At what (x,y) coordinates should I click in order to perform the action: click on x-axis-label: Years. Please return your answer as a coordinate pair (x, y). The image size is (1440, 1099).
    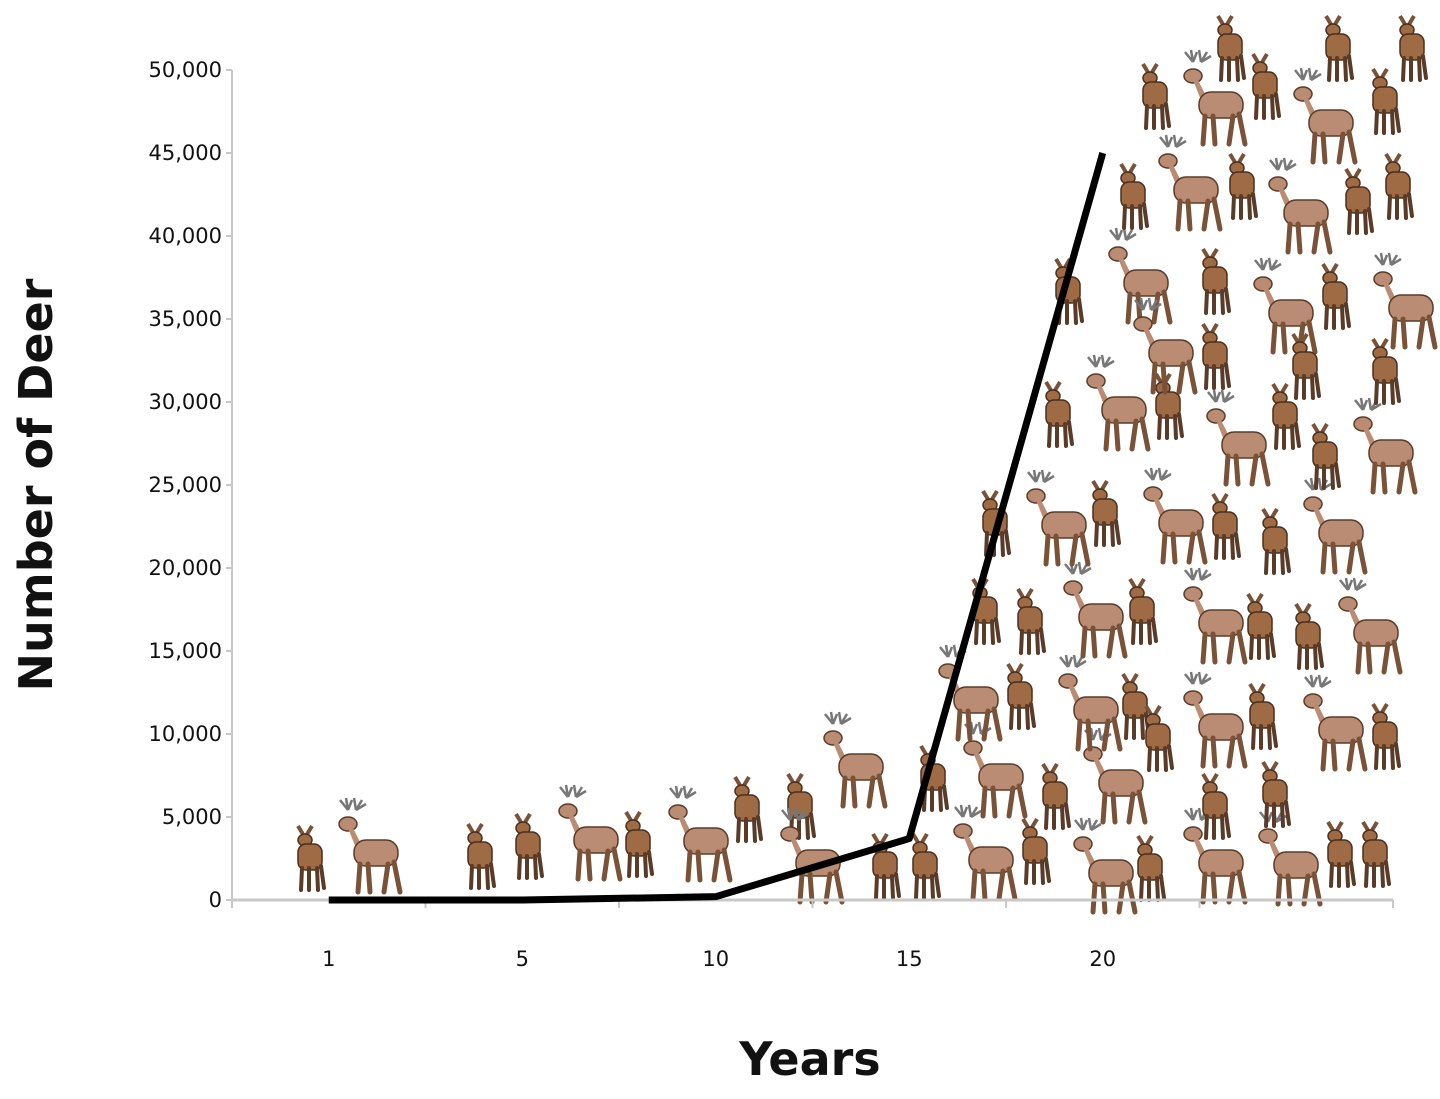
    Looking at the image, I should click on (809, 1059).